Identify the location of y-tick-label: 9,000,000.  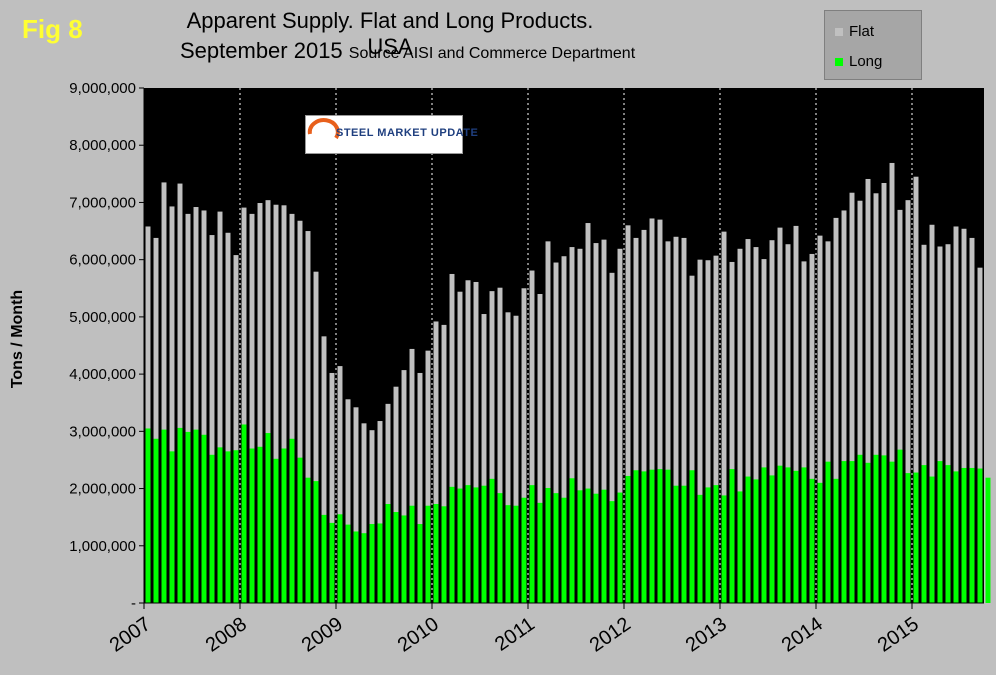
(102, 88).